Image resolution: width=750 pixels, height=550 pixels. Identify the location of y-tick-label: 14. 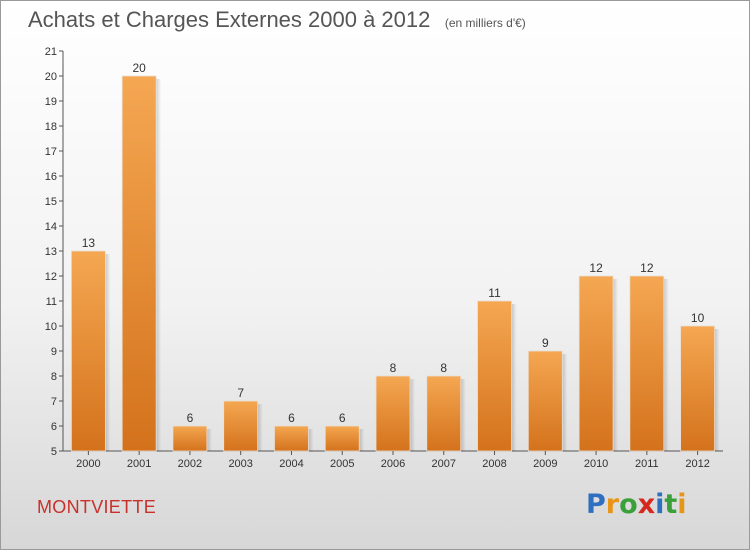
(51, 227).